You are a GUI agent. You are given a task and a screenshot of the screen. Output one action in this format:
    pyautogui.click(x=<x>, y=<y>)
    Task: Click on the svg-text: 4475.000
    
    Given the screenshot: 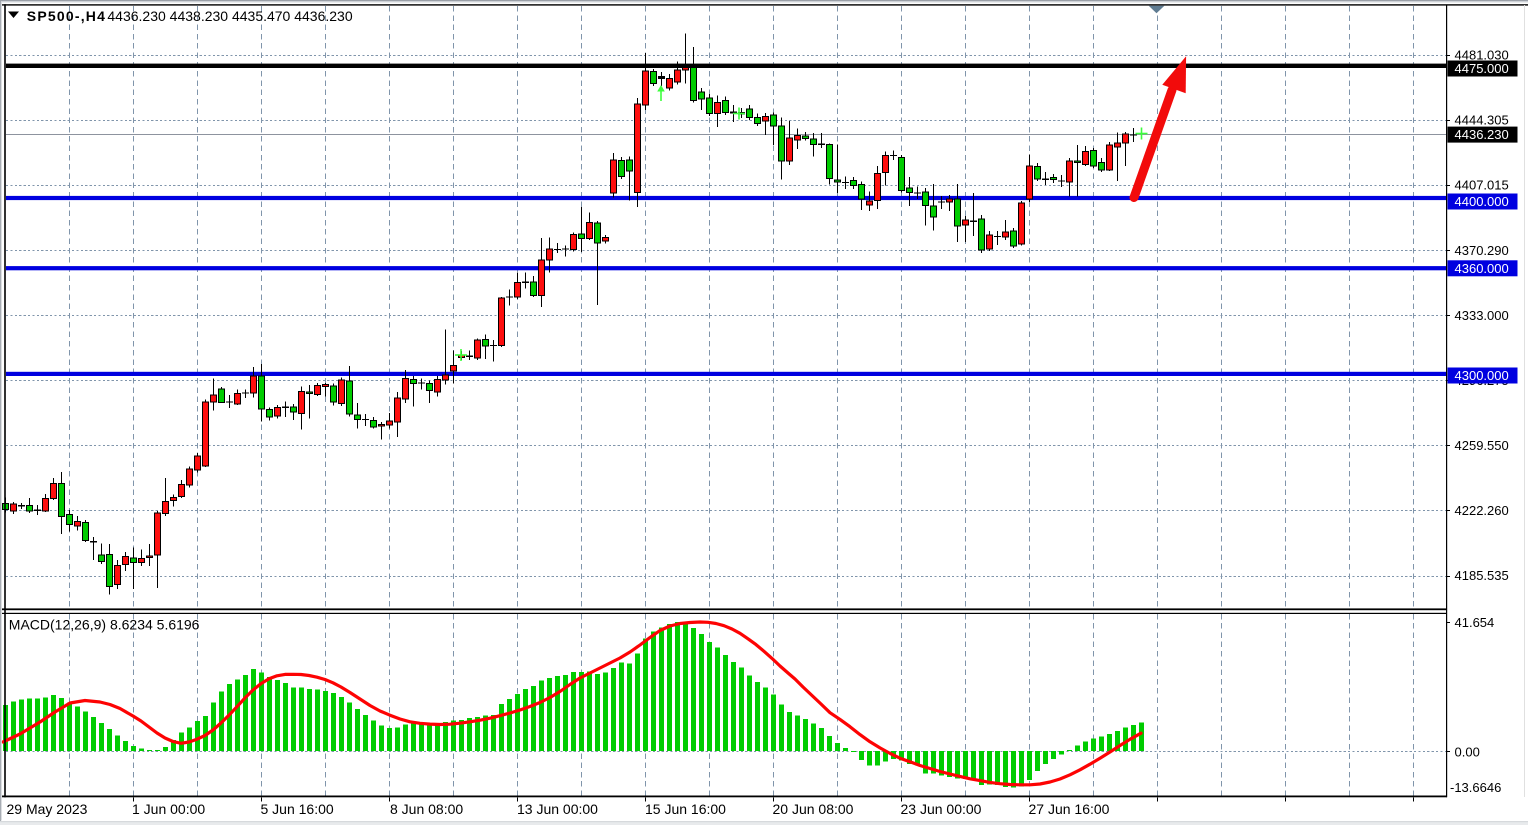 What is the action you would take?
    pyautogui.click(x=1482, y=68)
    